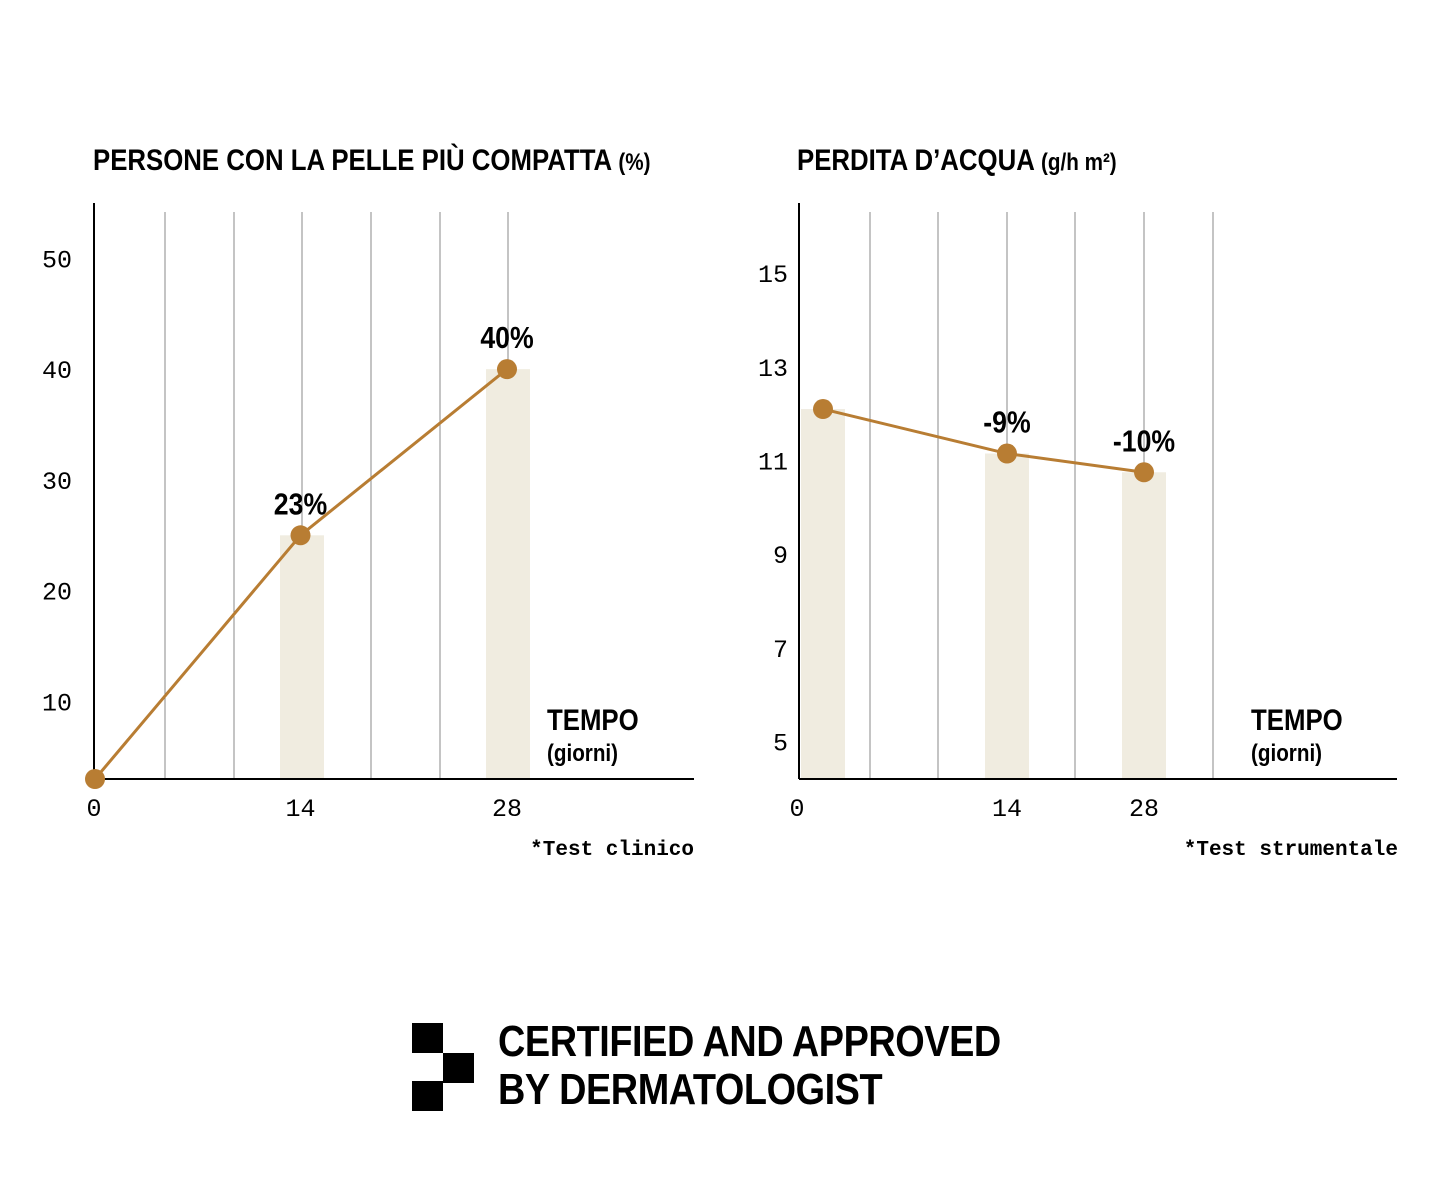 The height and width of the screenshot is (1200, 1440). What do you see at coordinates (780, 650) in the screenshot?
I see `y-tick-label: 7` at bounding box center [780, 650].